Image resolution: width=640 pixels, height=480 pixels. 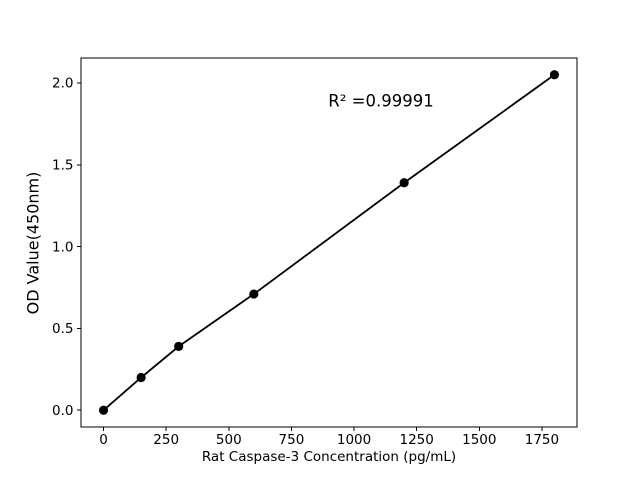 What do you see at coordinates (62, 84) in the screenshot?
I see `y-tick-label: 2.0` at bounding box center [62, 84].